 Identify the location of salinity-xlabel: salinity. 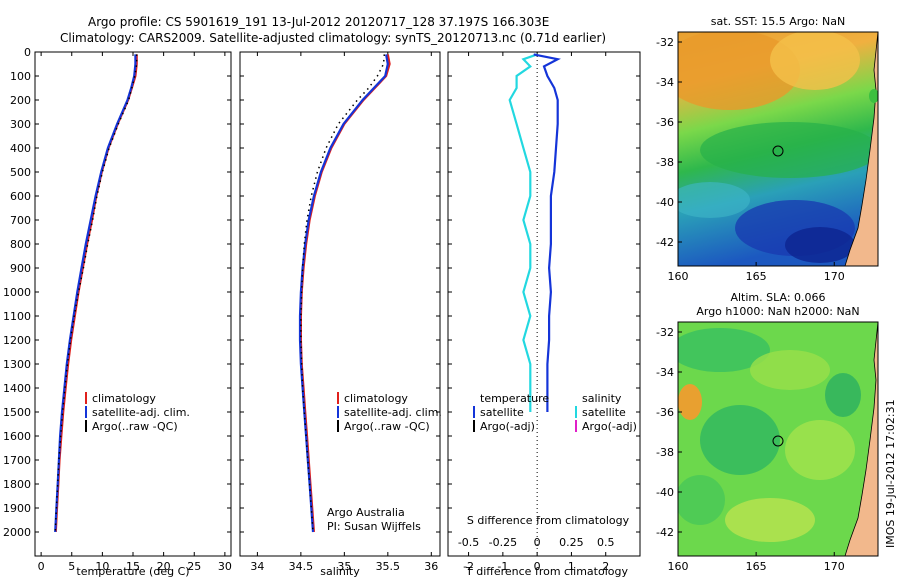
(340, 571).